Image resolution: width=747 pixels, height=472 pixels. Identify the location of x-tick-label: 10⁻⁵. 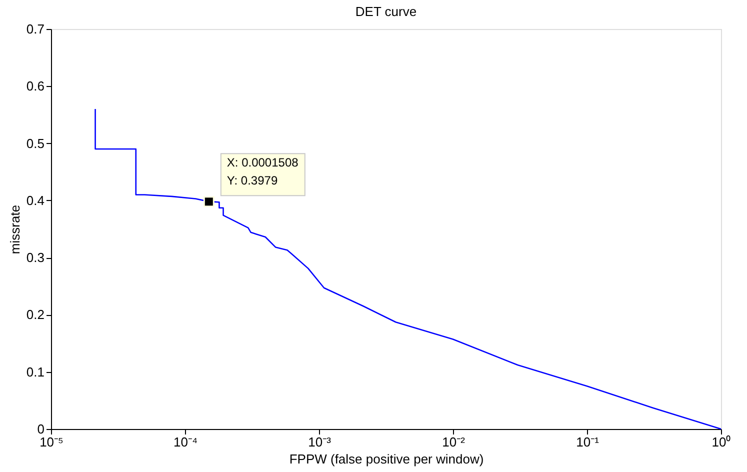
(52, 442).